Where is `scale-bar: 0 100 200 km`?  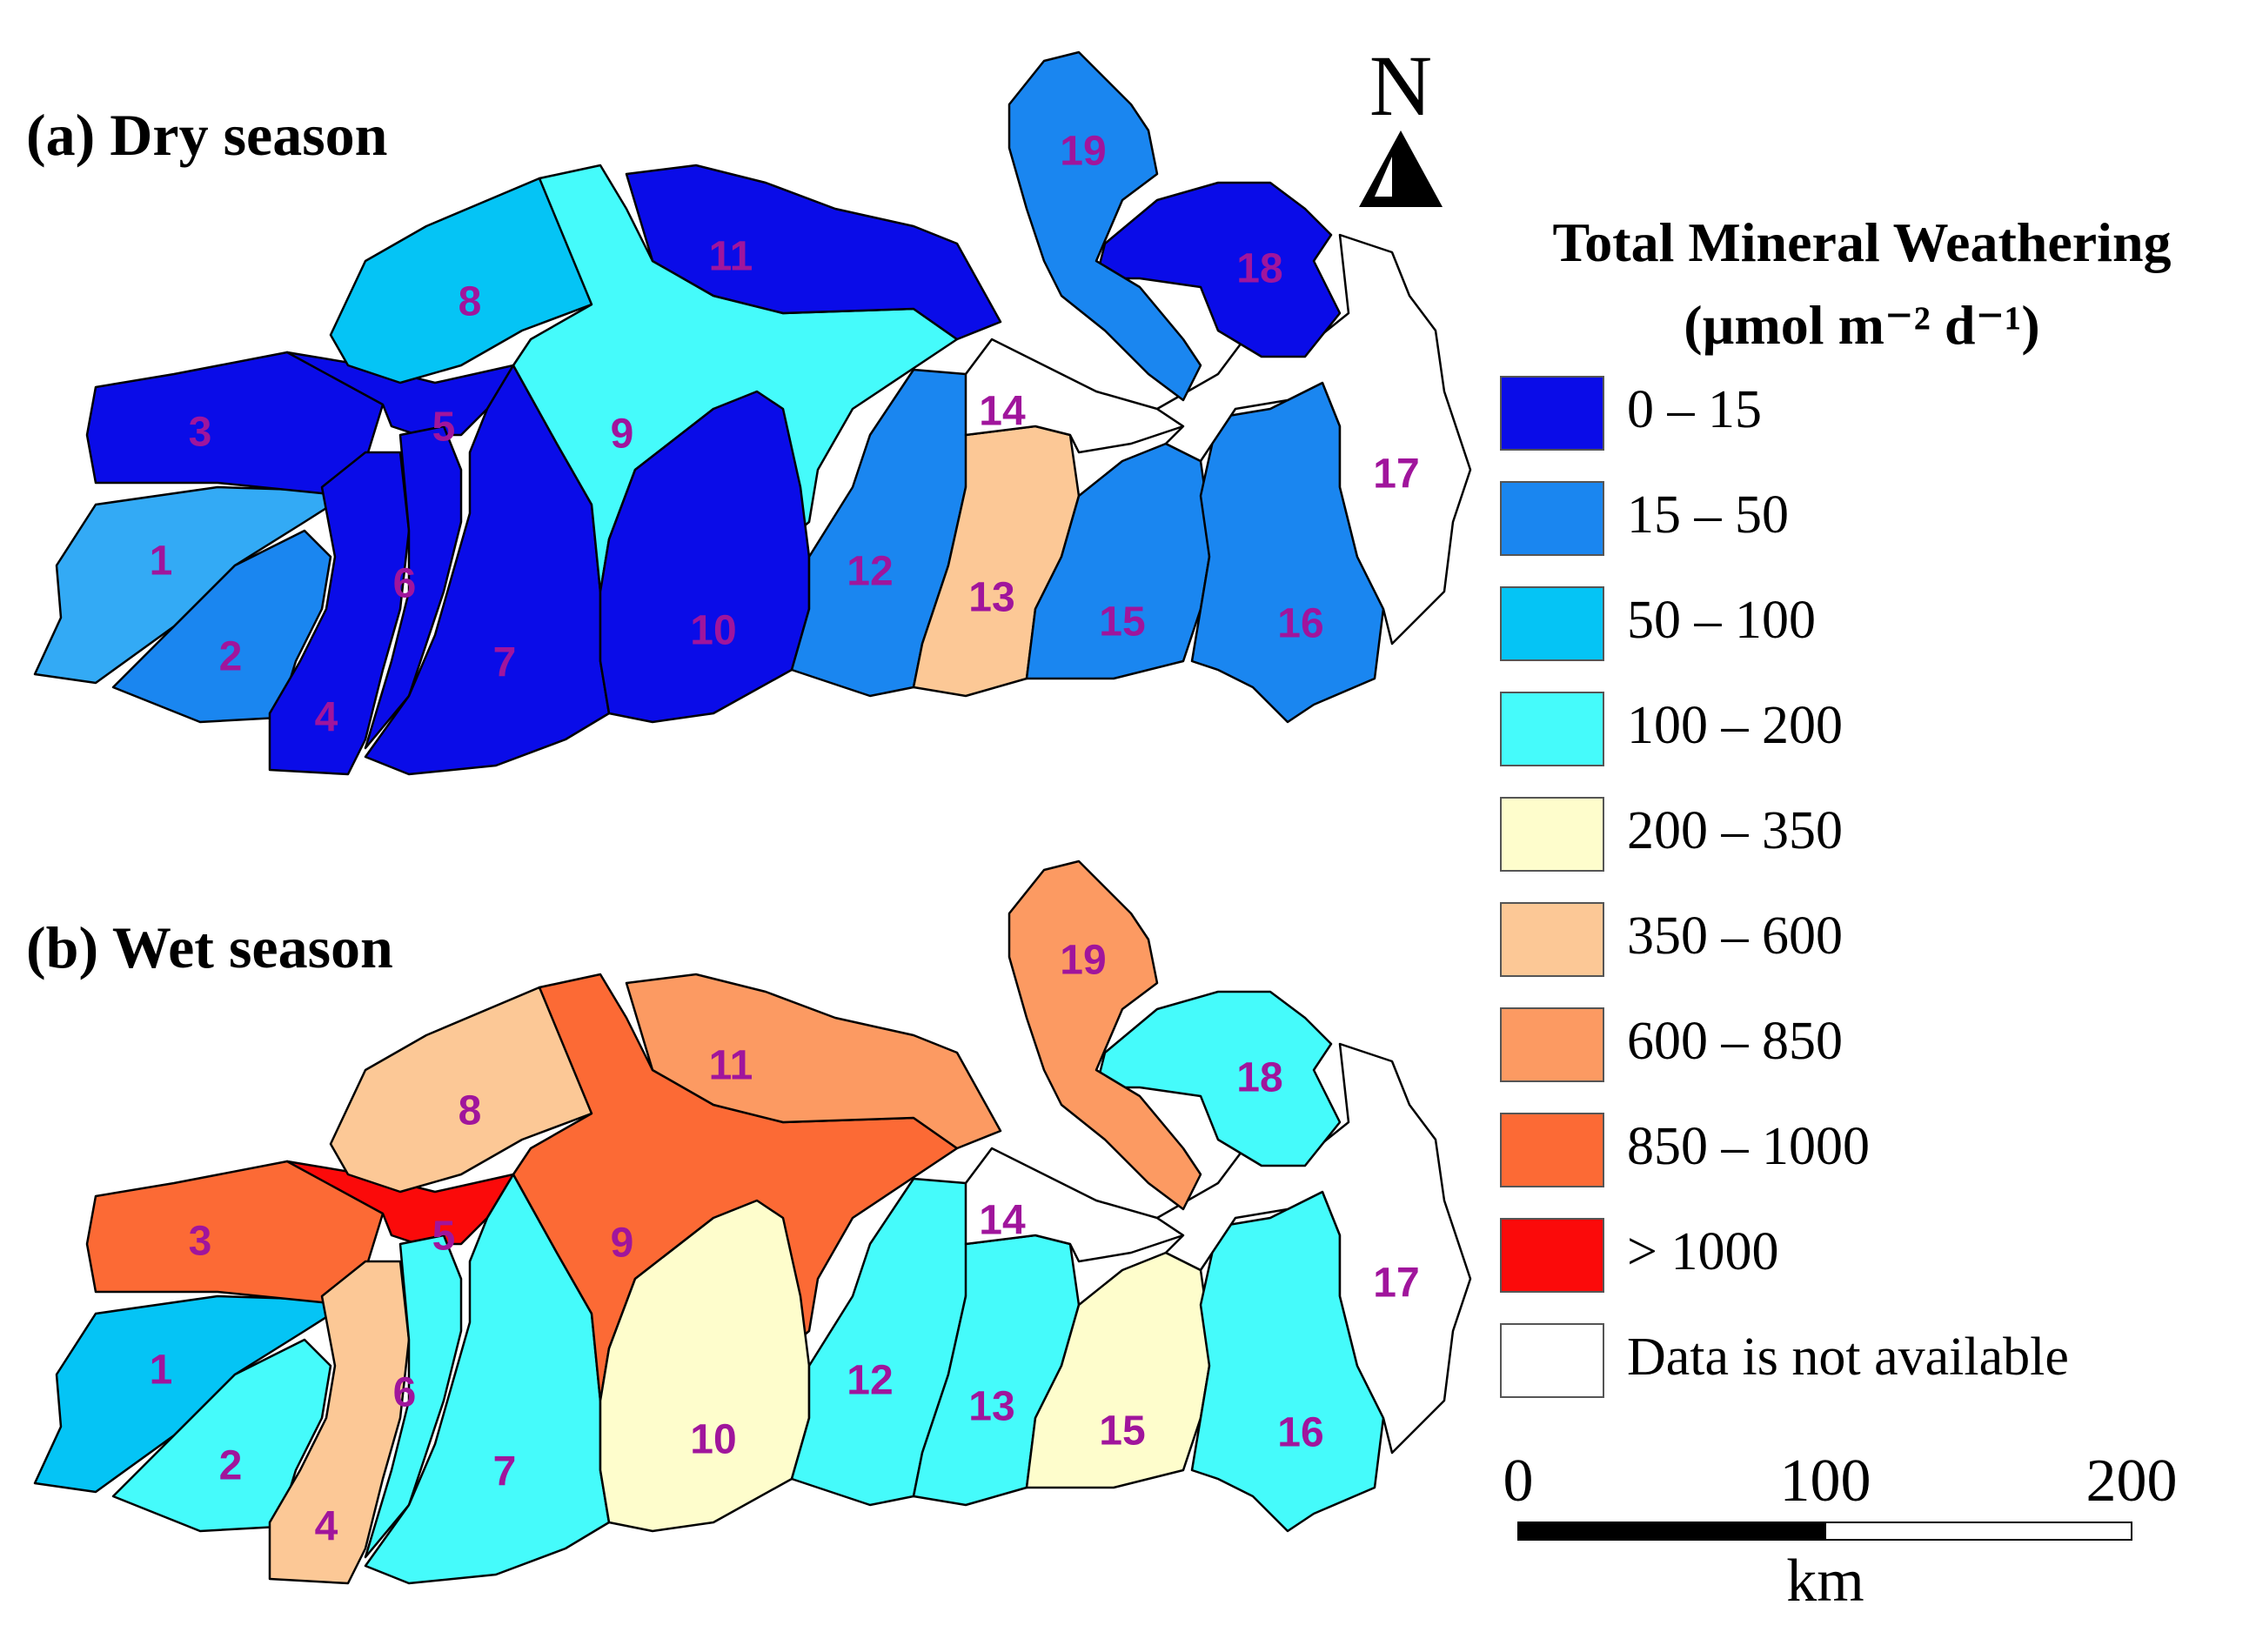 scale-bar: 0 100 200 km is located at coordinates (1841, 1531).